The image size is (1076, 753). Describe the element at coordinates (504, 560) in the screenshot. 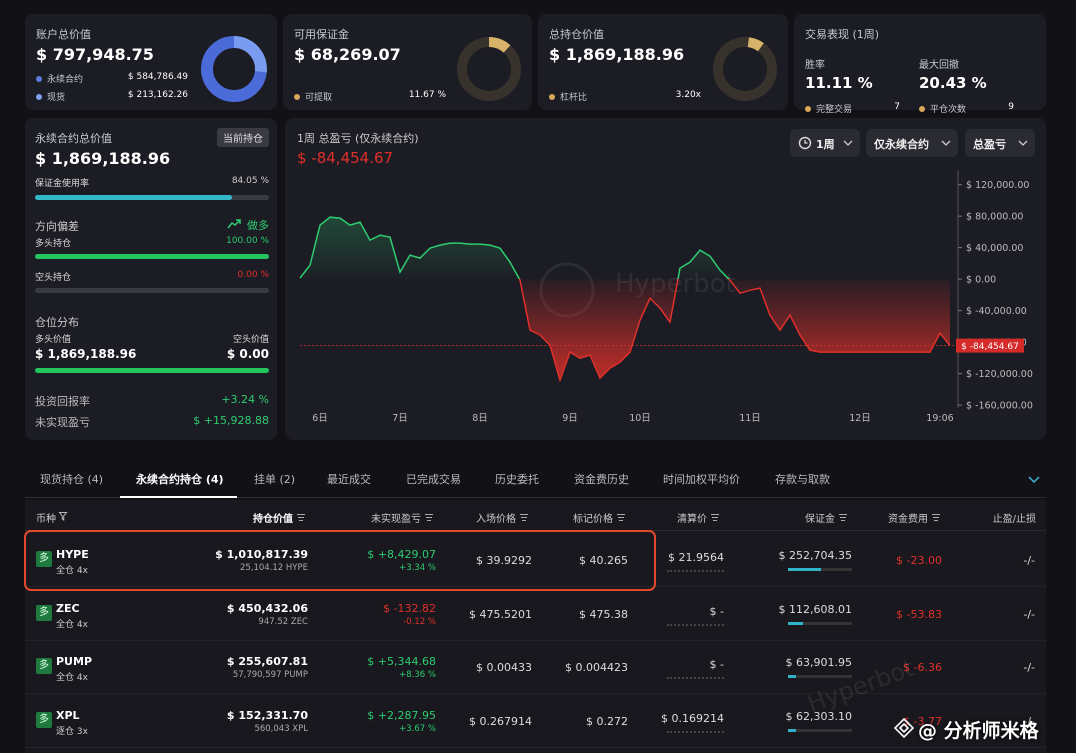

I see `entry-price: $ 39.9292` at that location.